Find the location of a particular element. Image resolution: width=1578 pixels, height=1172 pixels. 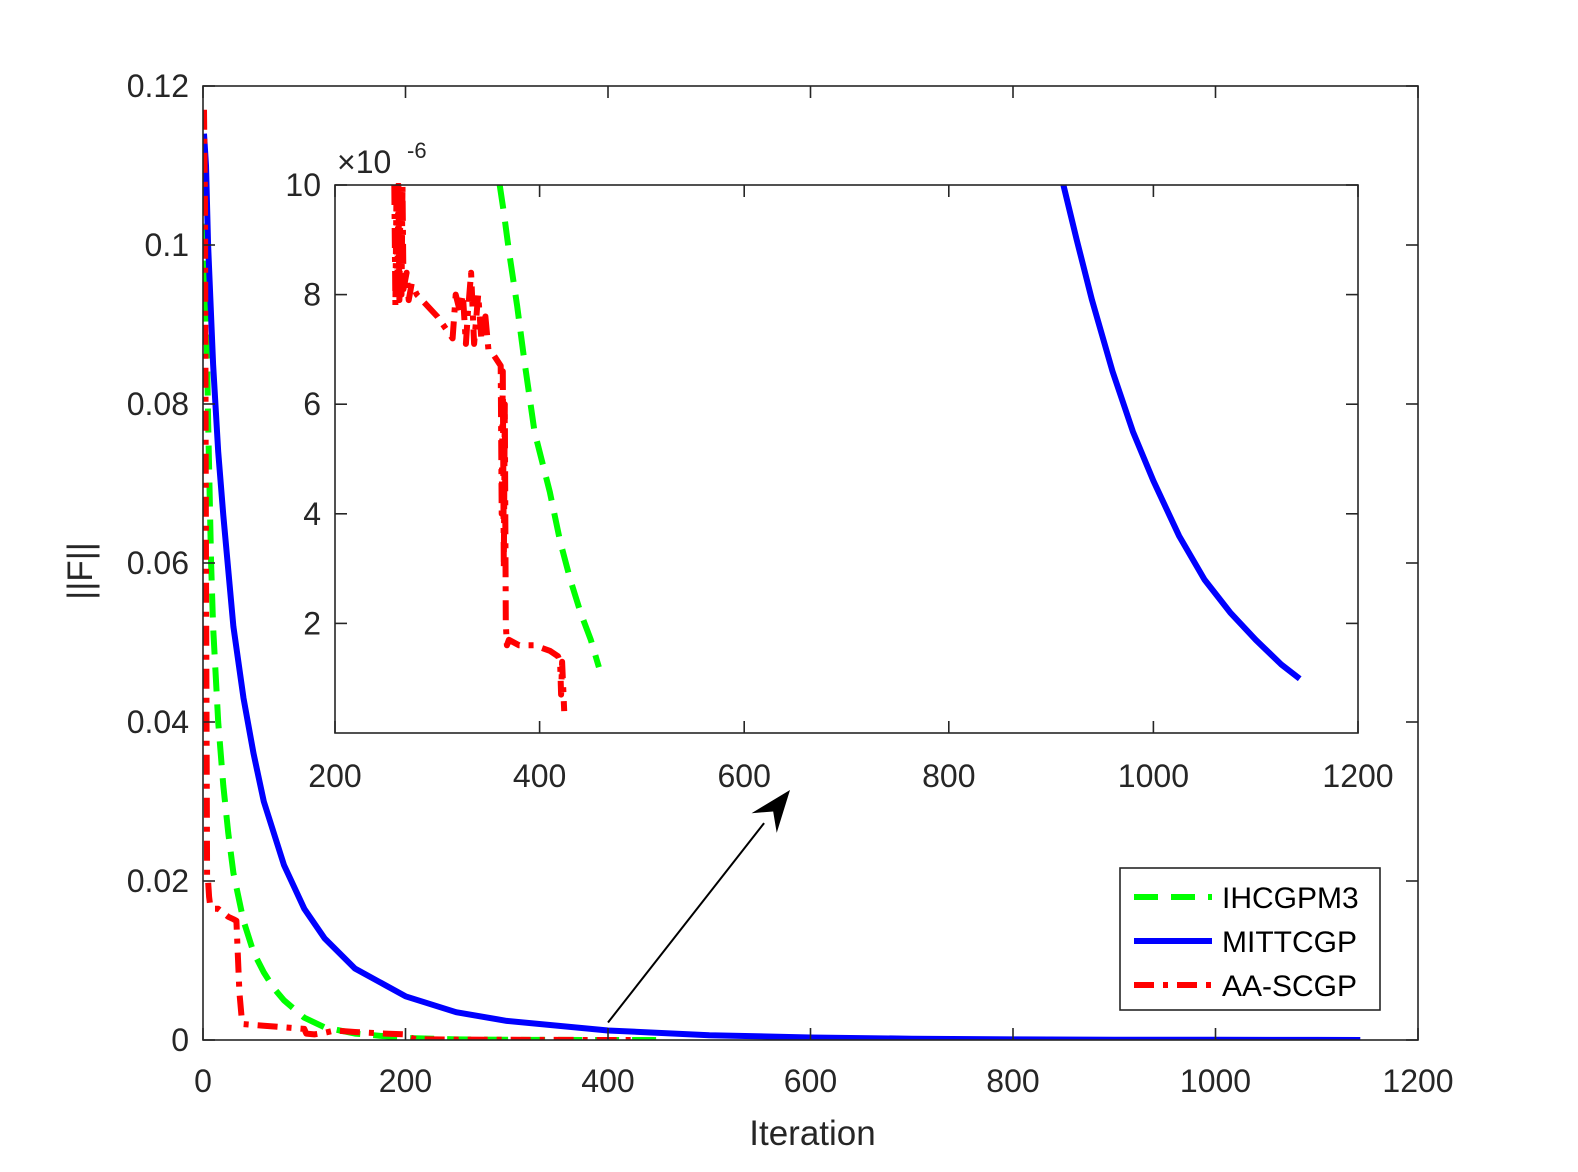

y-tick-label: 4 is located at coordinates (312, 514).